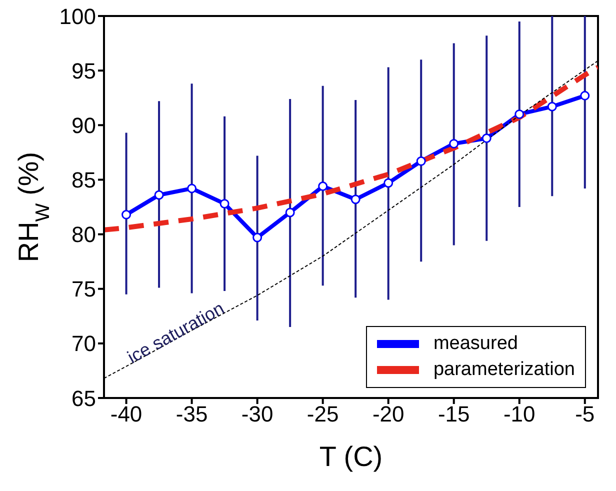  What do you see at coordinates (126, 414) in the screenshot?
I see `x-tick-label: -40` at bounding box center [126, 414].